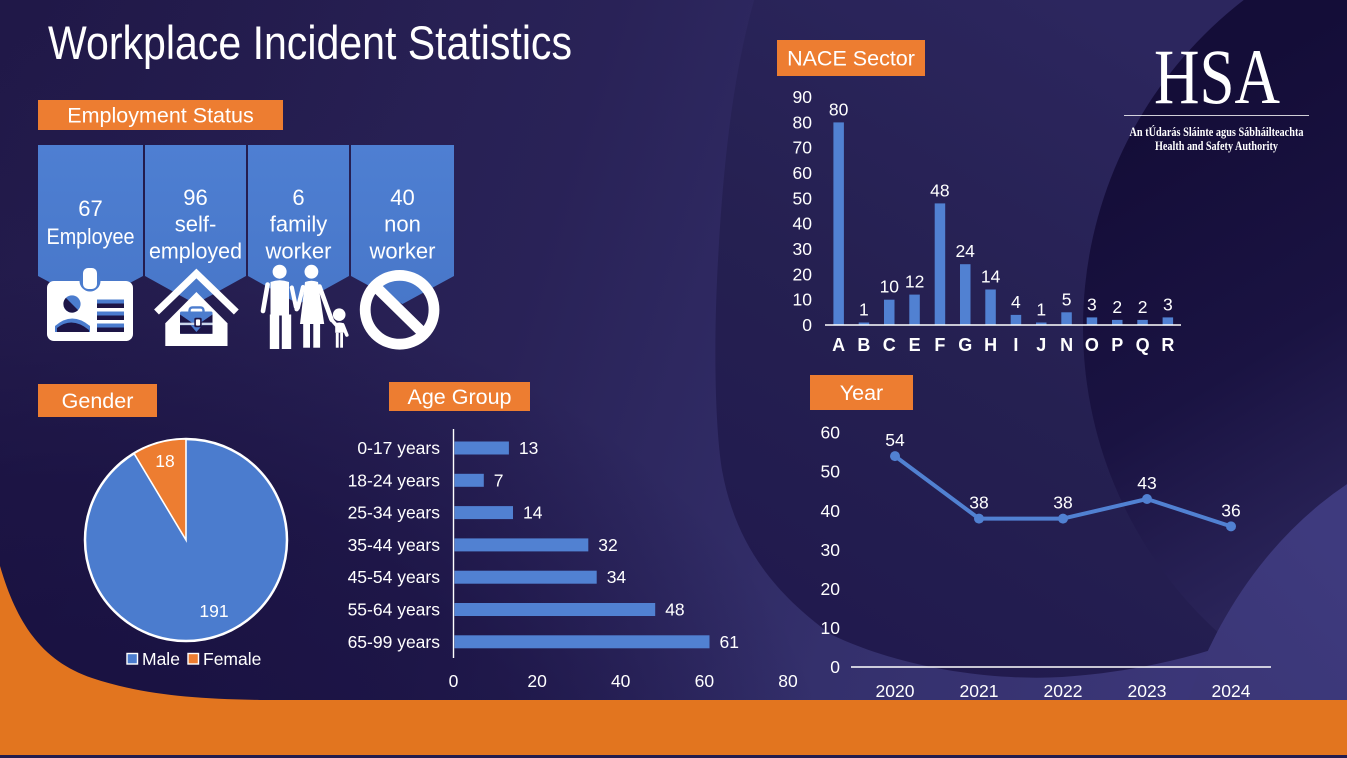 The height and width of the screenshot is (758, 1347). Describe the element at coordinates (1015, 345) in the screenshot. I see `svg-text: I` at that location.